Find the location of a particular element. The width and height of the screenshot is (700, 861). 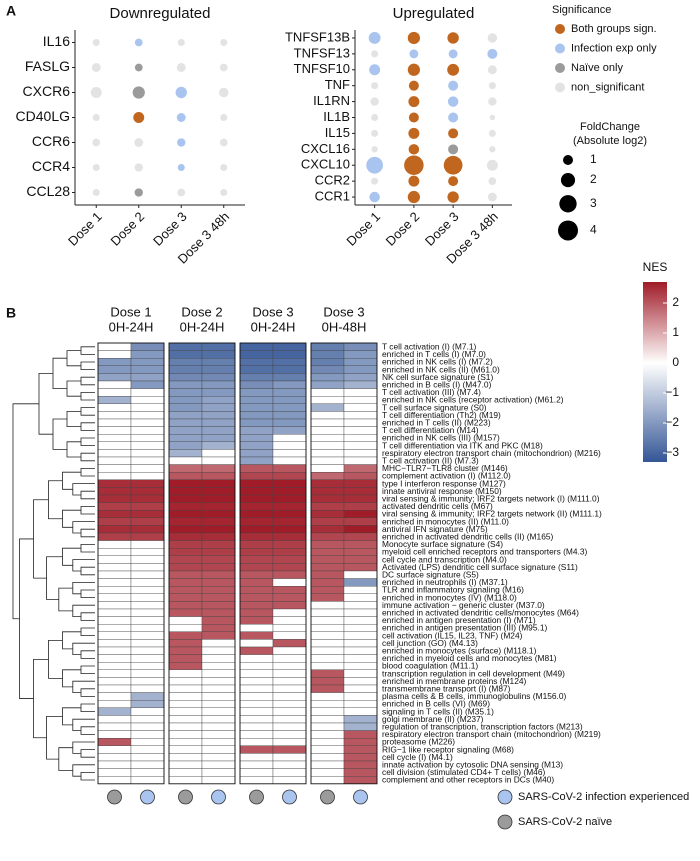

y-tick-label: CCR4 is located at coordinates (51, 166).